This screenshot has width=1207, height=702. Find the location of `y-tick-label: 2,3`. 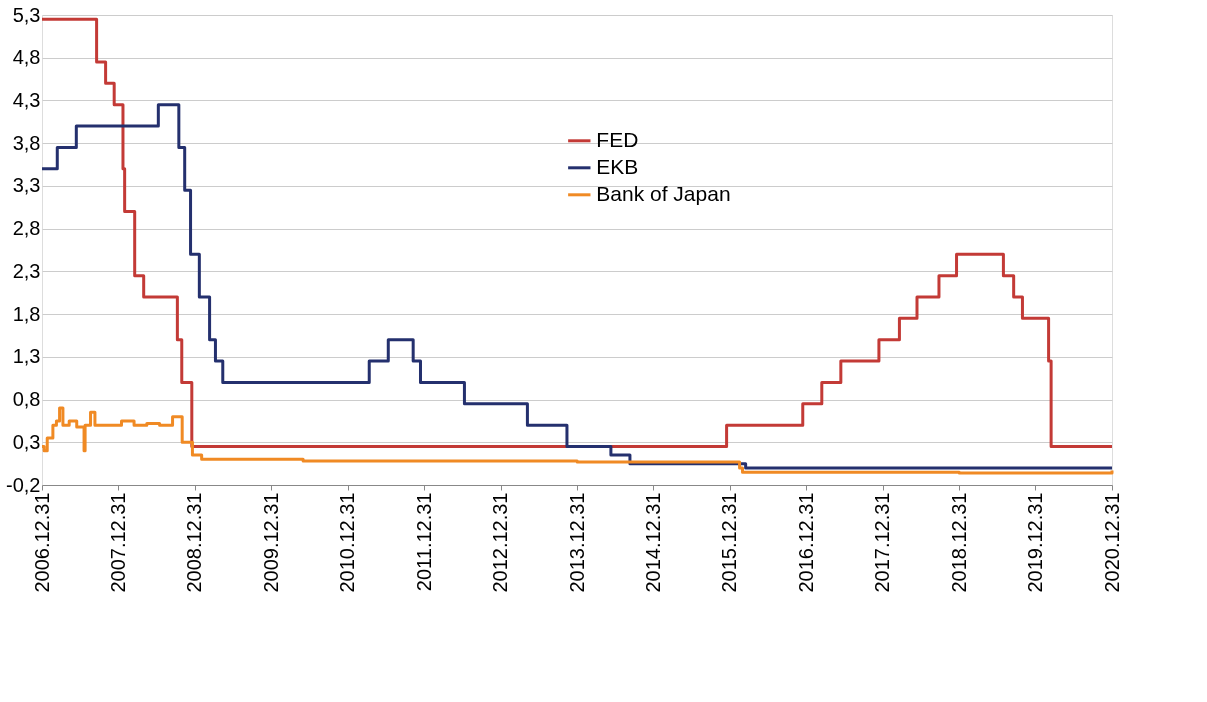

y-tick-label: 2,3 is located at coordinates (26, 270).